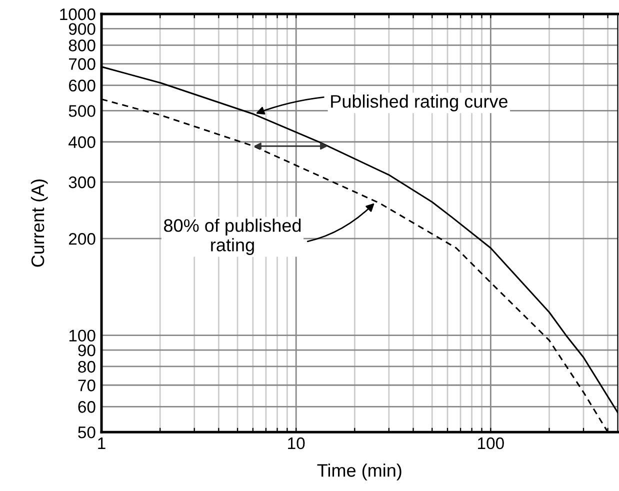  Describe the element at coordinates (359, 472) in the screenshot. I see `x-axis-title: Time (min)` at that location.